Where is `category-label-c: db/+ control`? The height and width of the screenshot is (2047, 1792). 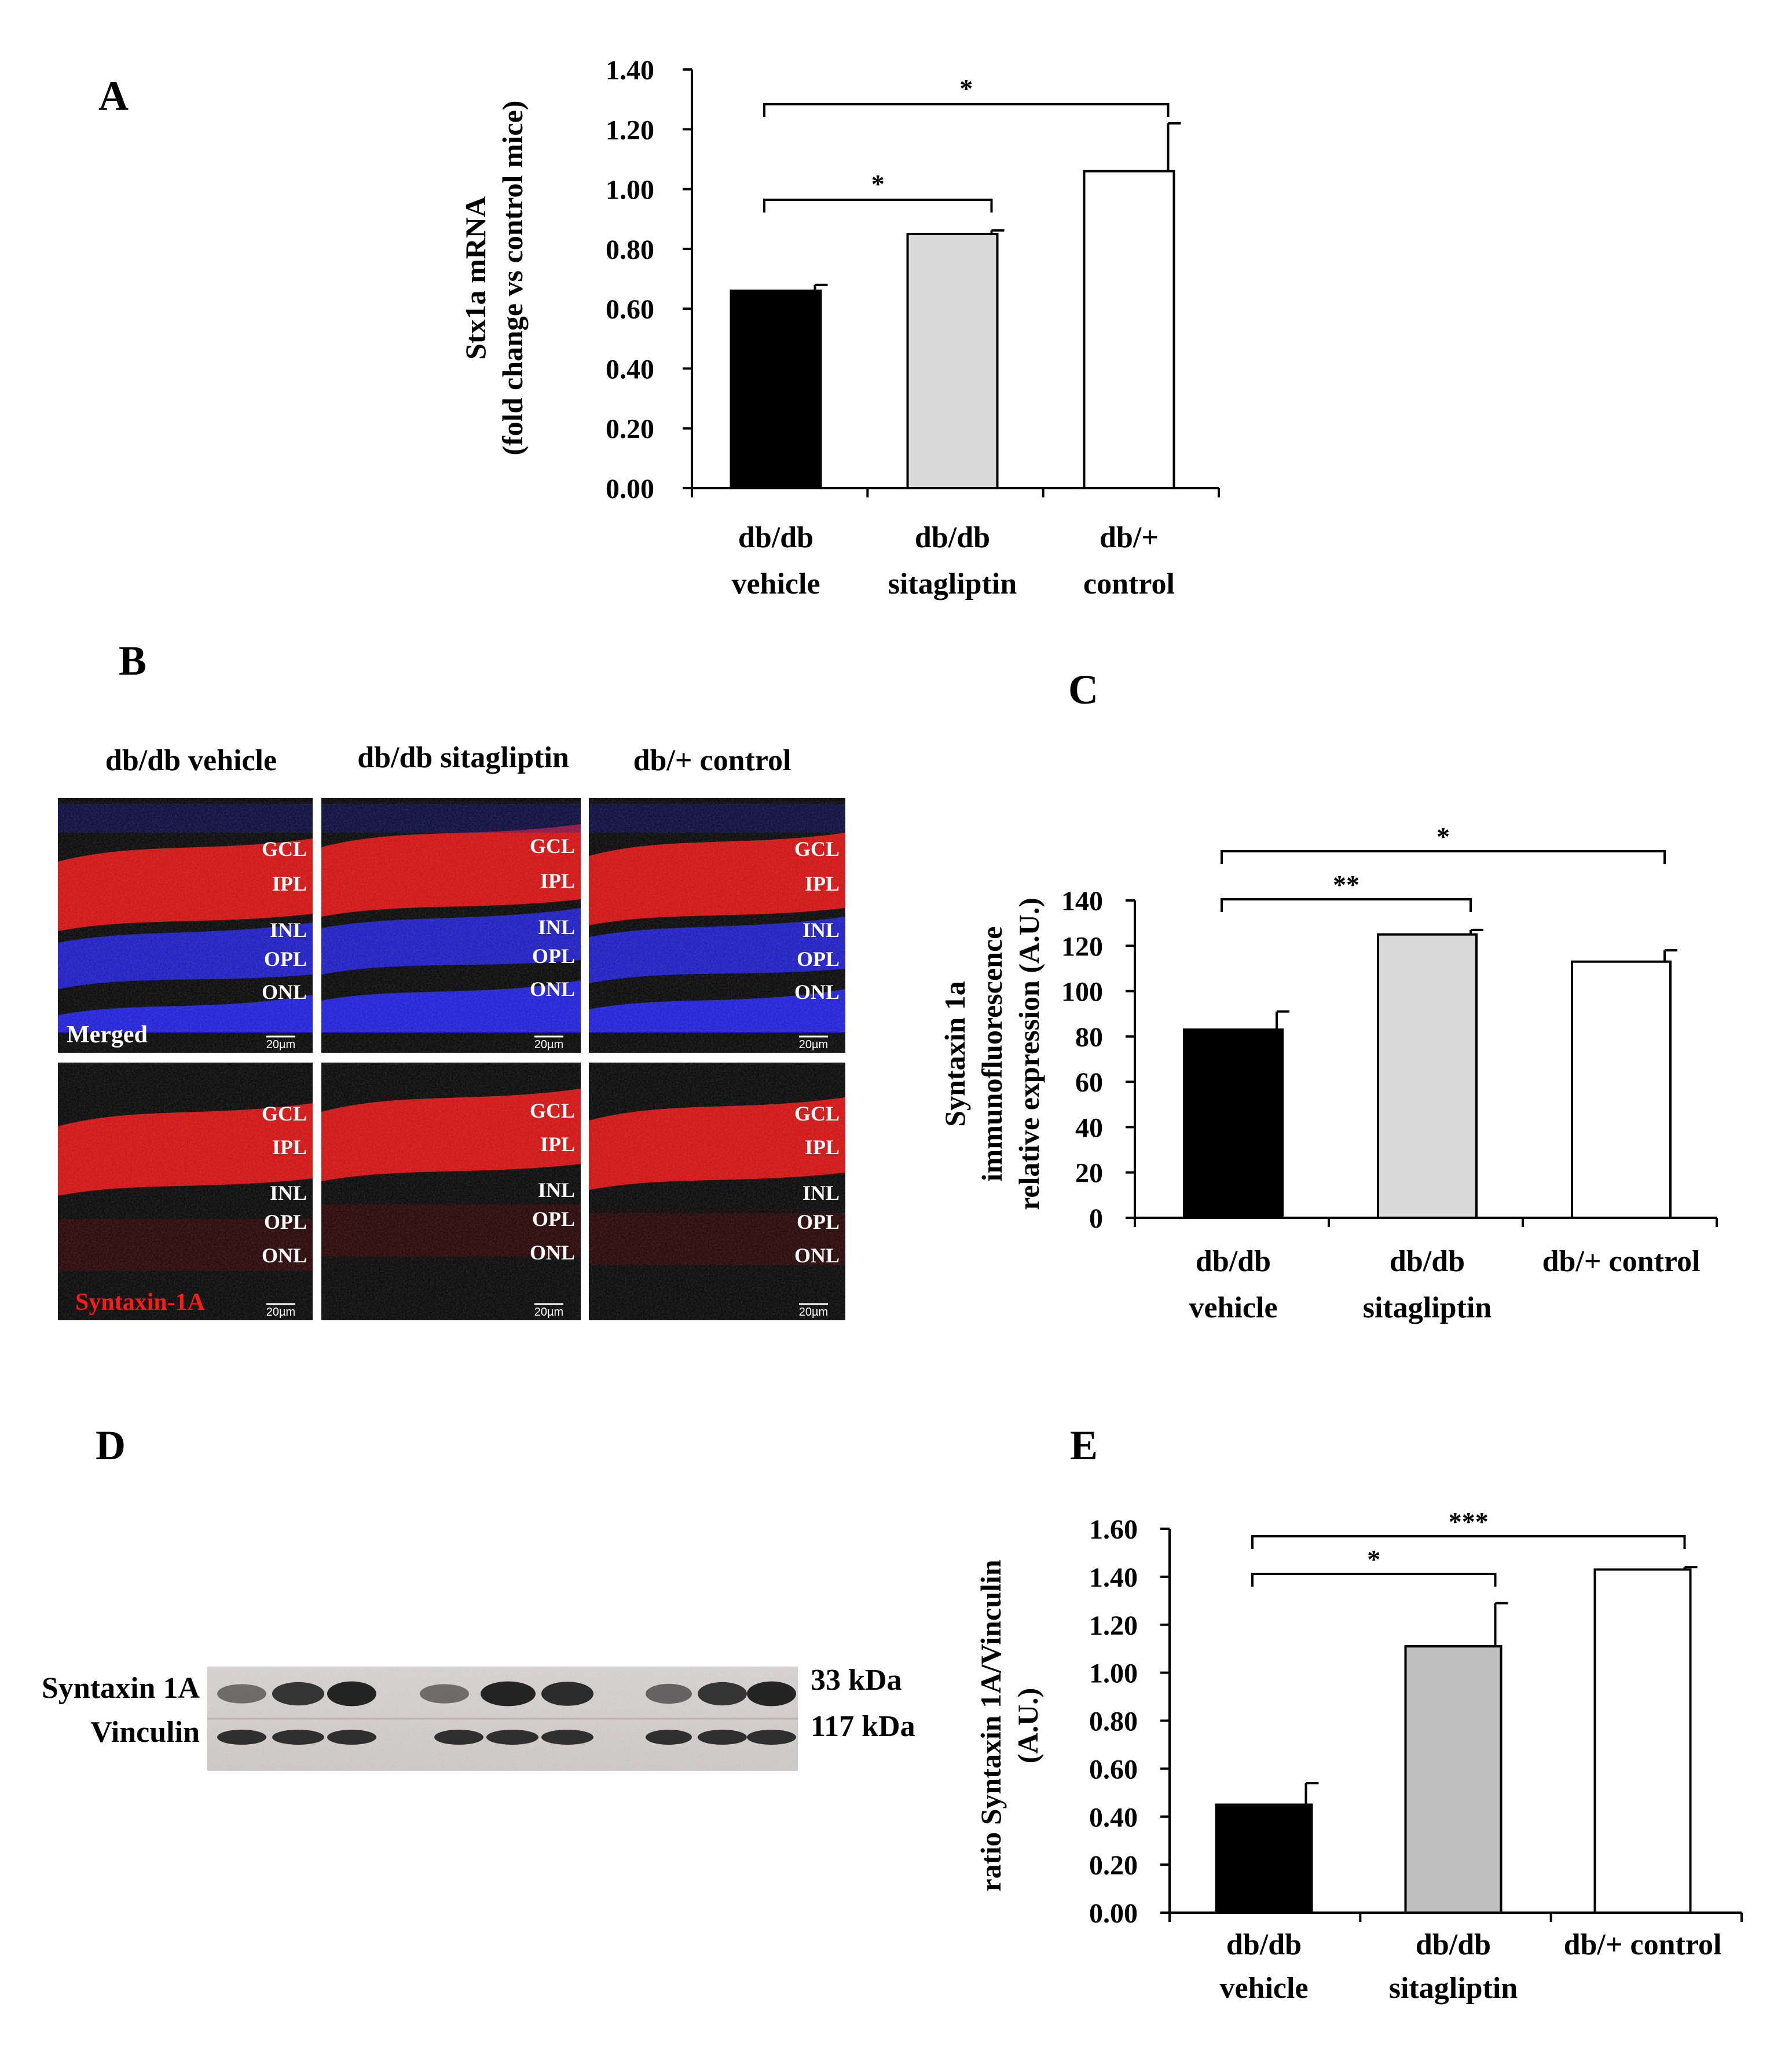 category-label-c: db/+ control is located at coordinates (1621, 1262).